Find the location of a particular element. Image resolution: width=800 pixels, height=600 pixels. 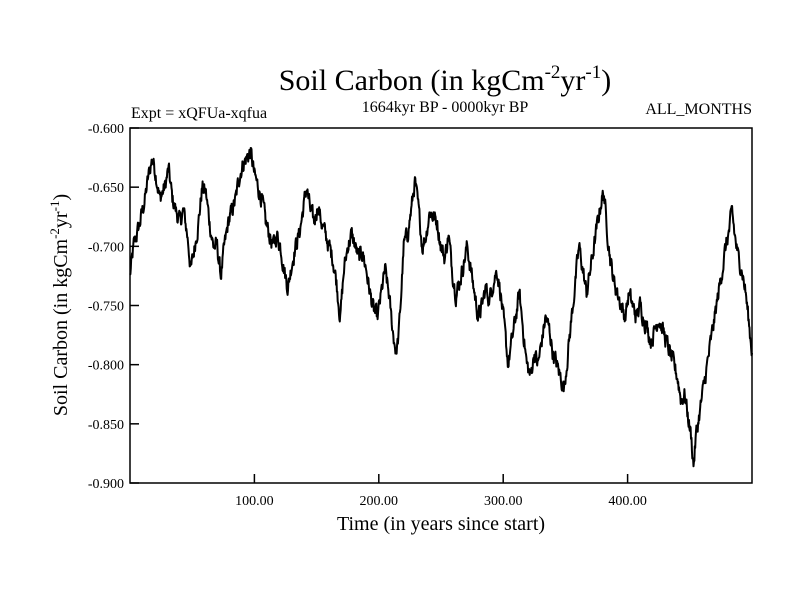

y-tick-label: -0.800 is located at coordinates (106, 366).